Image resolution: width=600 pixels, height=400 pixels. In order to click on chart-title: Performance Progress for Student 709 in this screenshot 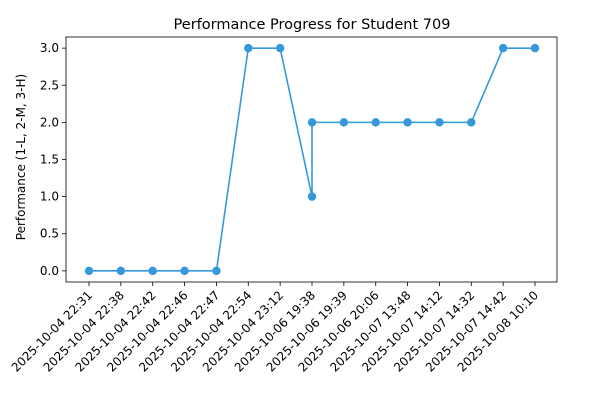, I will do `click(312, 25)`.